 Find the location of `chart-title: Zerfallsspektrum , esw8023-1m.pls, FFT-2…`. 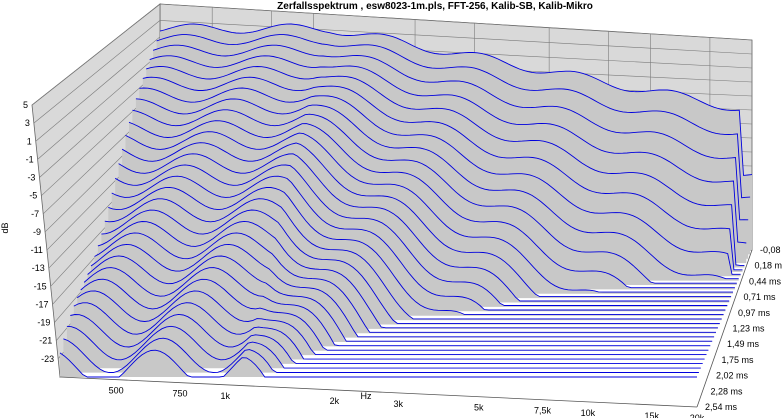

chart-title: Zerfallsspektrum , esw8023-1m.pls, FFT-2… is located at coordinates (435, 6).